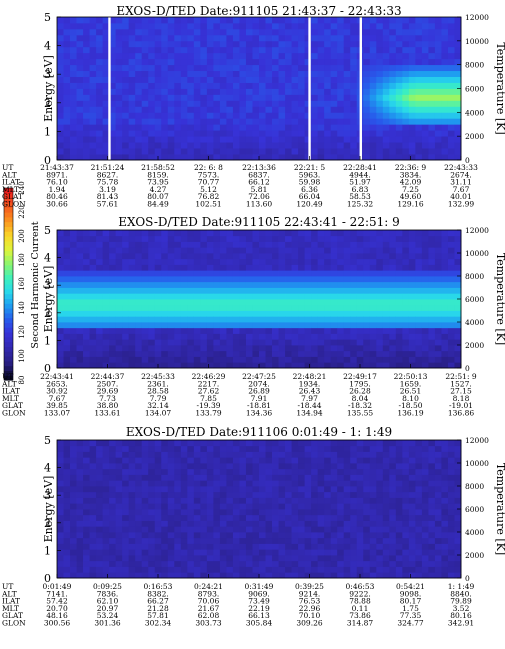  Describe the element at coordinates (309, 586) in the screenshot. I see `table-cell: 0:39:25` at that location.